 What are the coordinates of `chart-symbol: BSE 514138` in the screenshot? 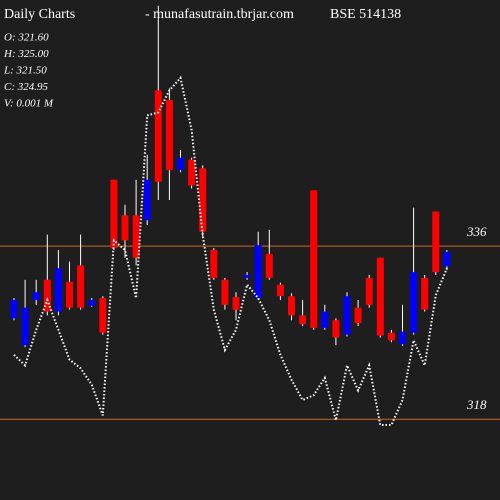 It's located at (365, 14).